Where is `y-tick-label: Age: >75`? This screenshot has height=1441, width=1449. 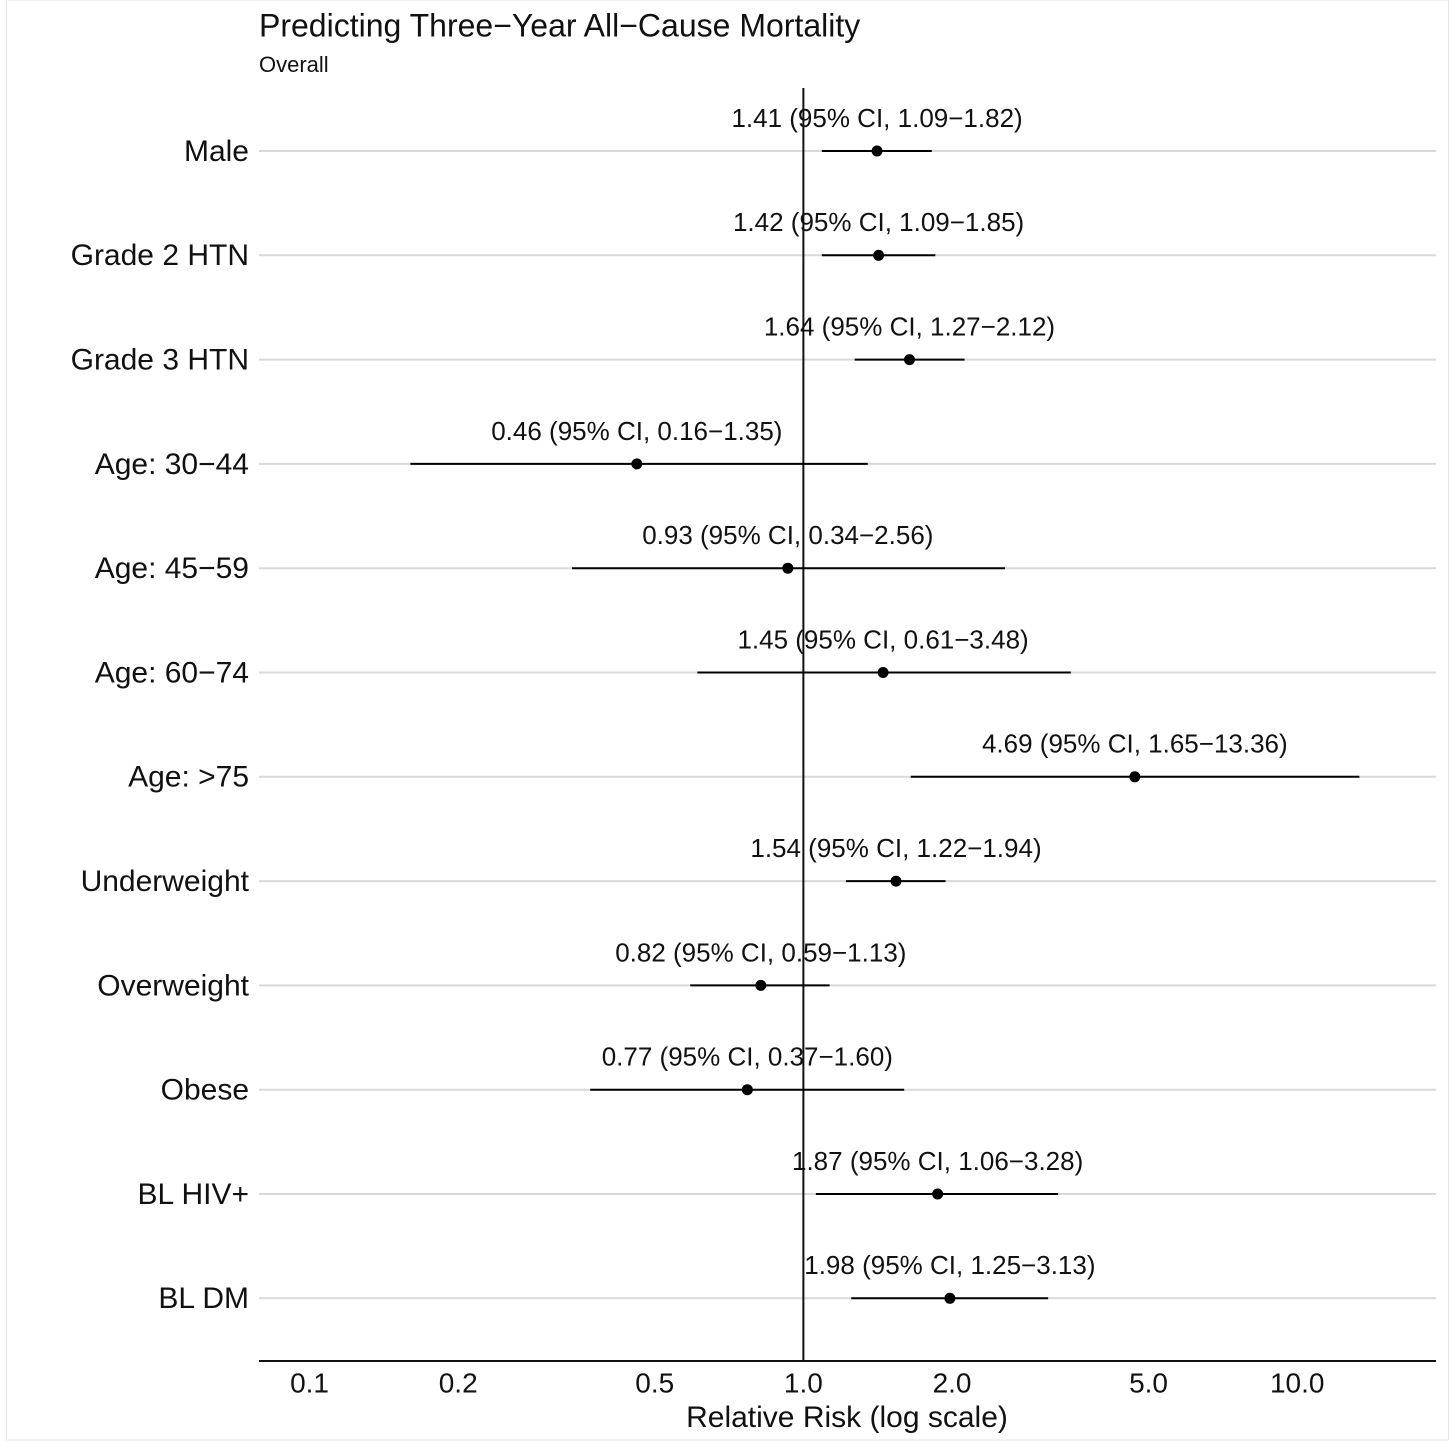
y-tick-label: Age: >75 is located at coordinates (188, 777).